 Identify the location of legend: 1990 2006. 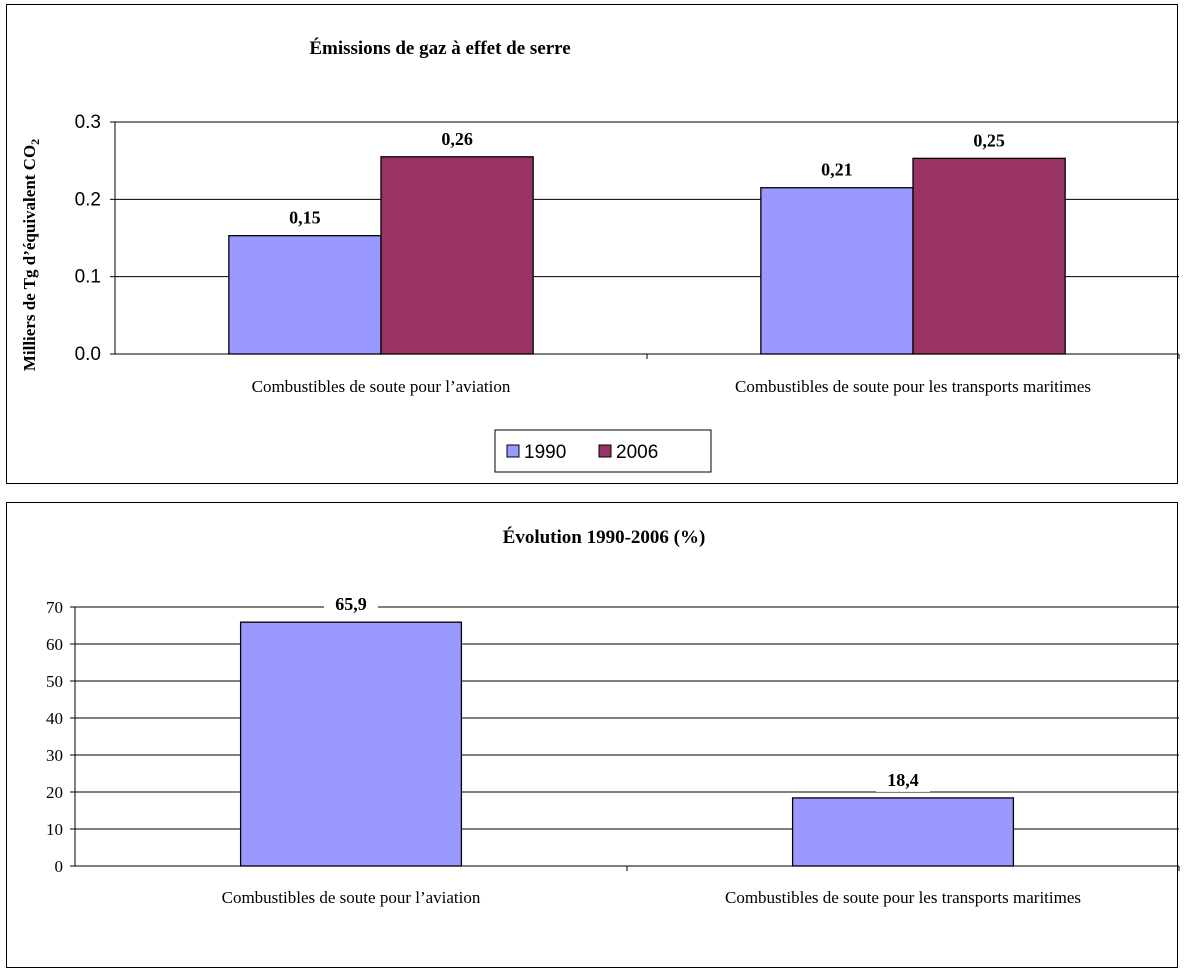
(603, 451).